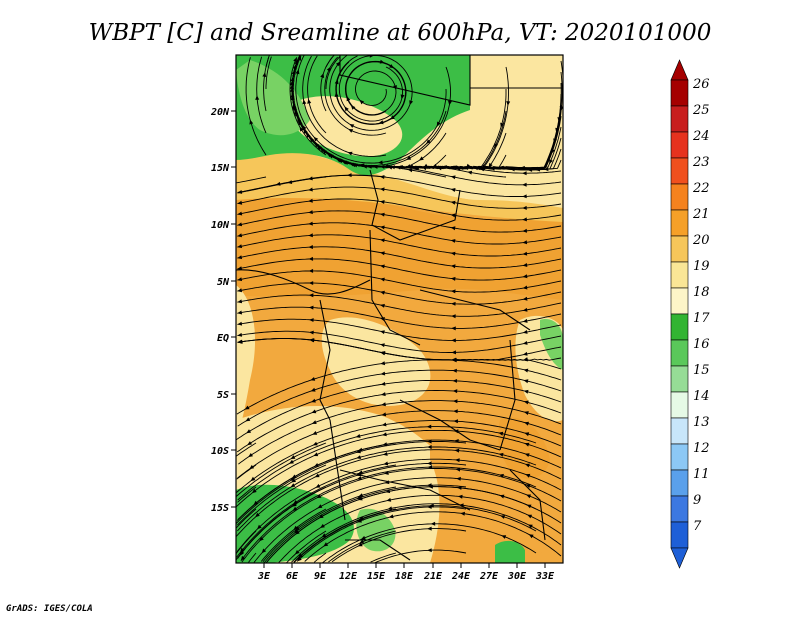 The height and width of the screenshot is (618, 800). Describe the element at coordinates (510, 551) in the screenshot. I see `wbpt-zone-green-southeast` at that location.